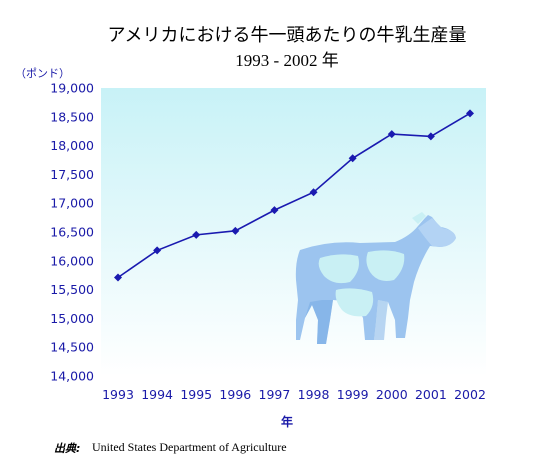 The image size is (550, 464). Describe the element at coordinates (286, 35) in the screenshot. I see `chart-title: アメリカにおける牛一頭あたりの牛乳生産量` at that location.